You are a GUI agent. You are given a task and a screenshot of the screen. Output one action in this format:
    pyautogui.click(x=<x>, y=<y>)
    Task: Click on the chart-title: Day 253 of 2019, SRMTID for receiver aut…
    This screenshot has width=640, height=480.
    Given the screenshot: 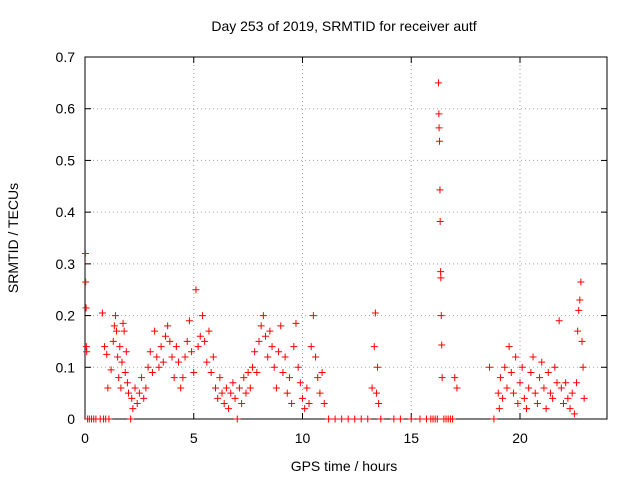 What is the action you would take?
    pyautogui.click(x=343, y=26)
    